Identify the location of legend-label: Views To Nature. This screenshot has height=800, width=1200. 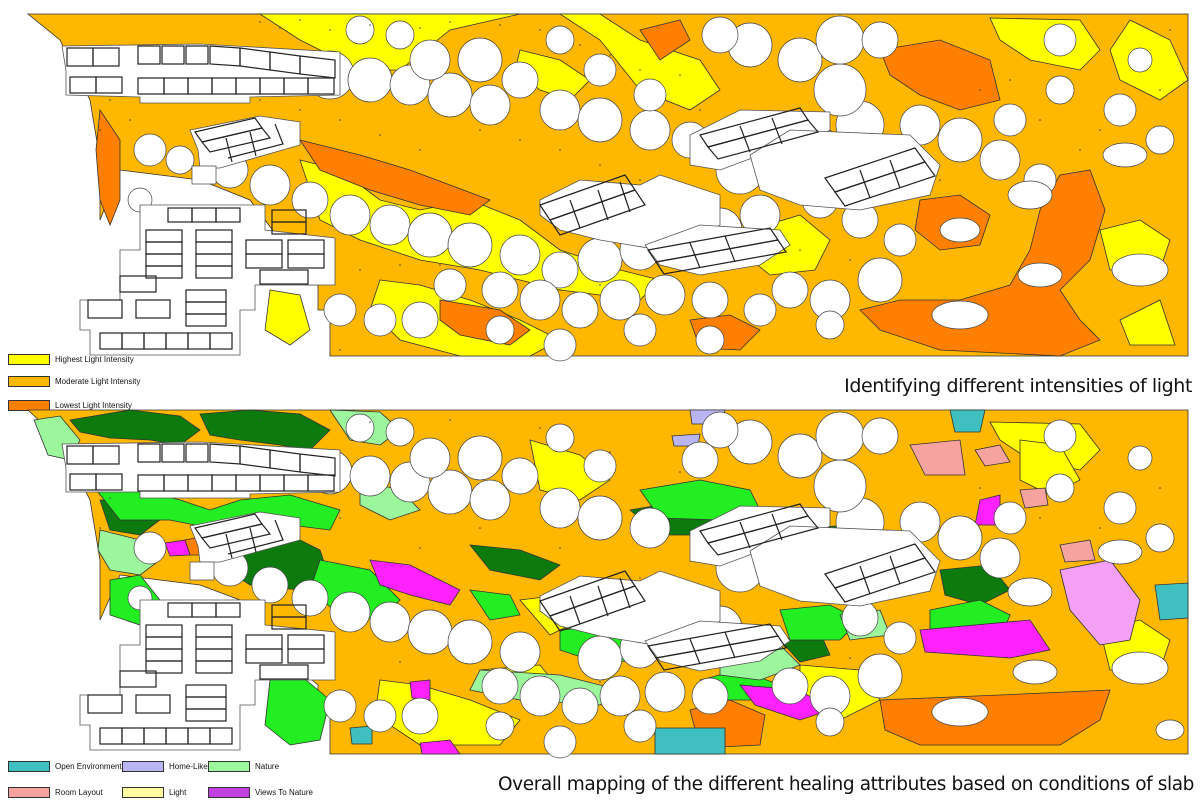
(284, 792).